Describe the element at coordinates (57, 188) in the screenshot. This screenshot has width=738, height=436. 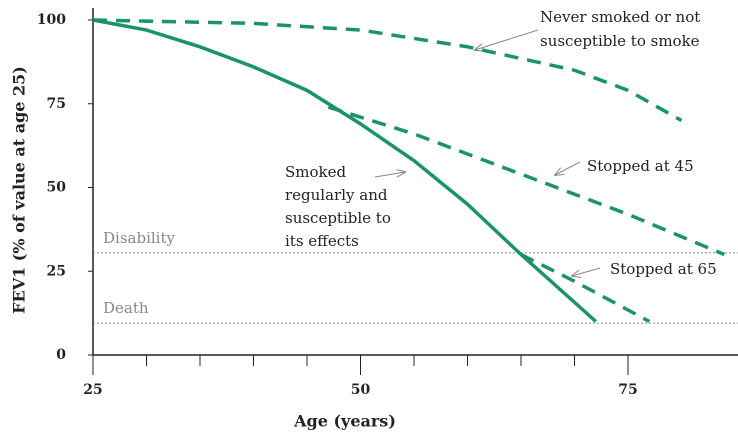
I see `y-tick-label: 50` at that location.